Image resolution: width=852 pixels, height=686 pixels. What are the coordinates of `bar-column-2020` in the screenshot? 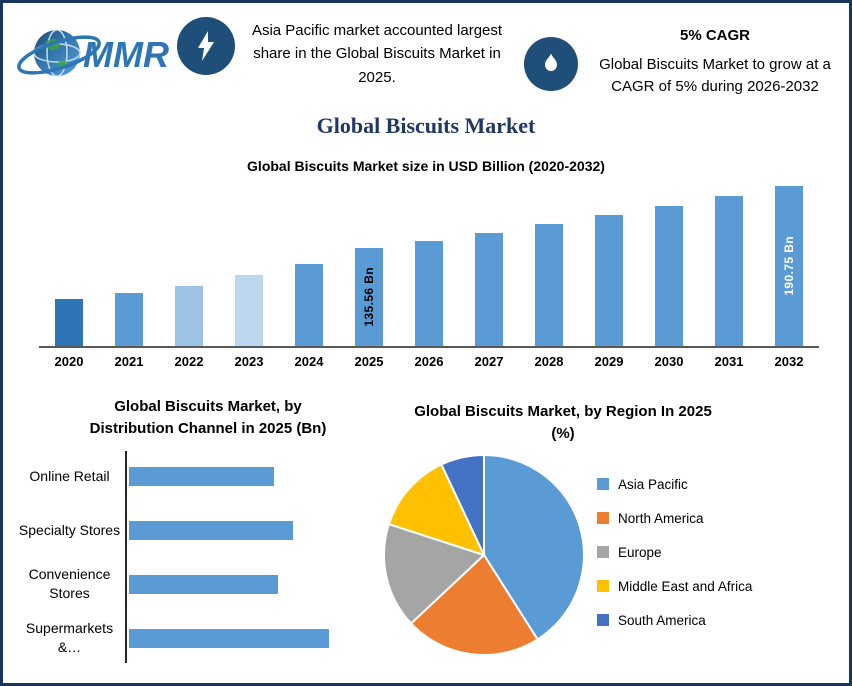 It's located at (69, 322).